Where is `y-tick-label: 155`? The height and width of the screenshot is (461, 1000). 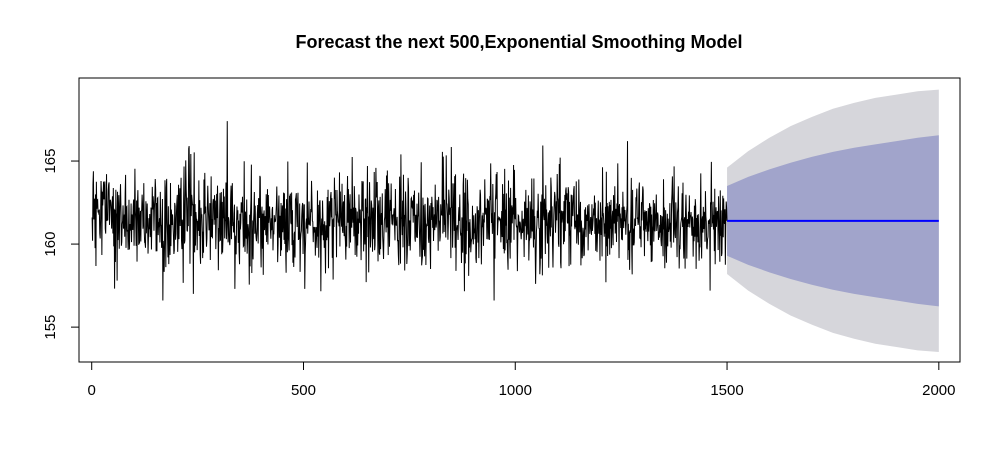 y-tick-label: 155 is located at coordinates (50, 327).